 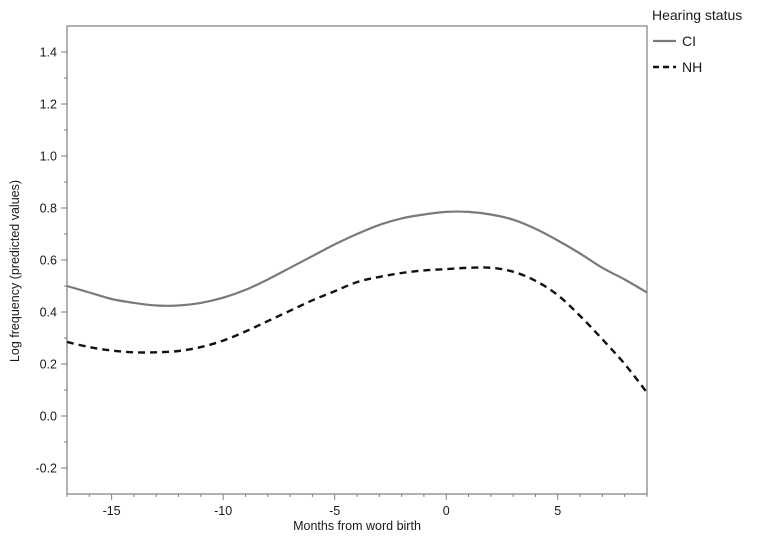 I want to click on y-tick-label: 0.2, so click(x=48, y=365).